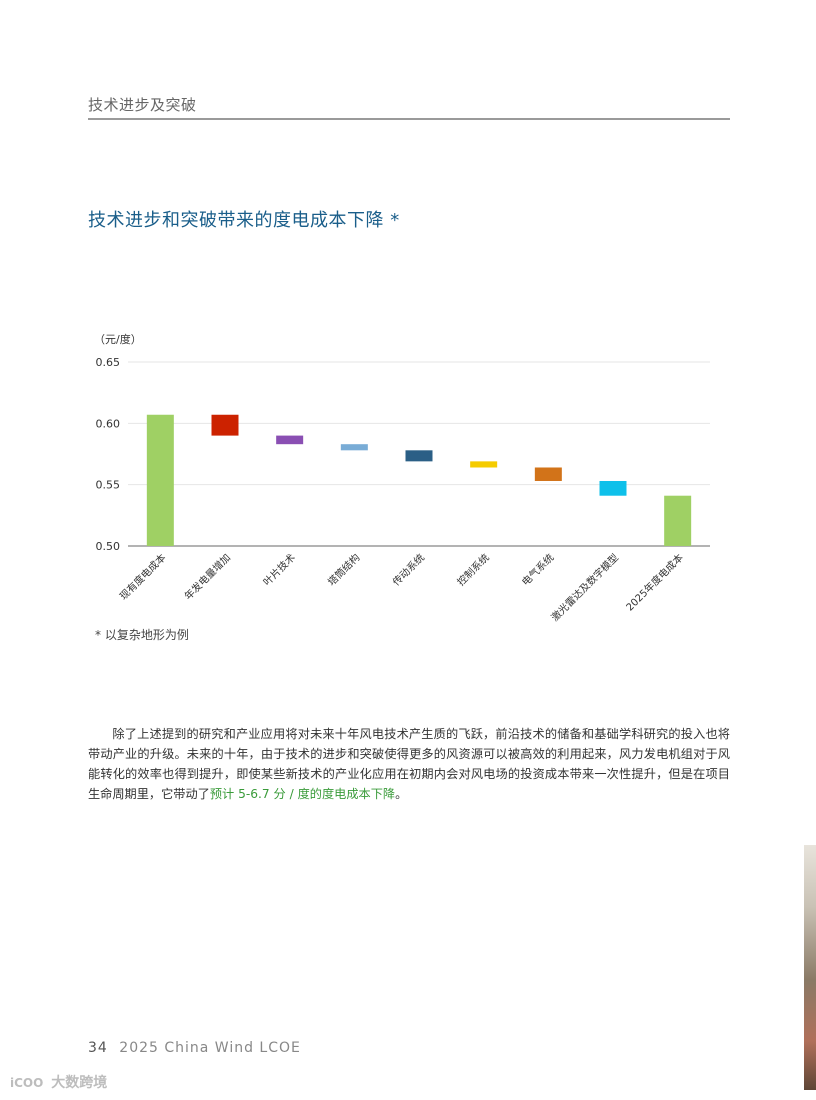 This screenshot has height=1100, width=816. Describe the element at coordinates (142, 635) in the screenshot. I see `chart-footnote: * 以复杂地形为例` at that location.